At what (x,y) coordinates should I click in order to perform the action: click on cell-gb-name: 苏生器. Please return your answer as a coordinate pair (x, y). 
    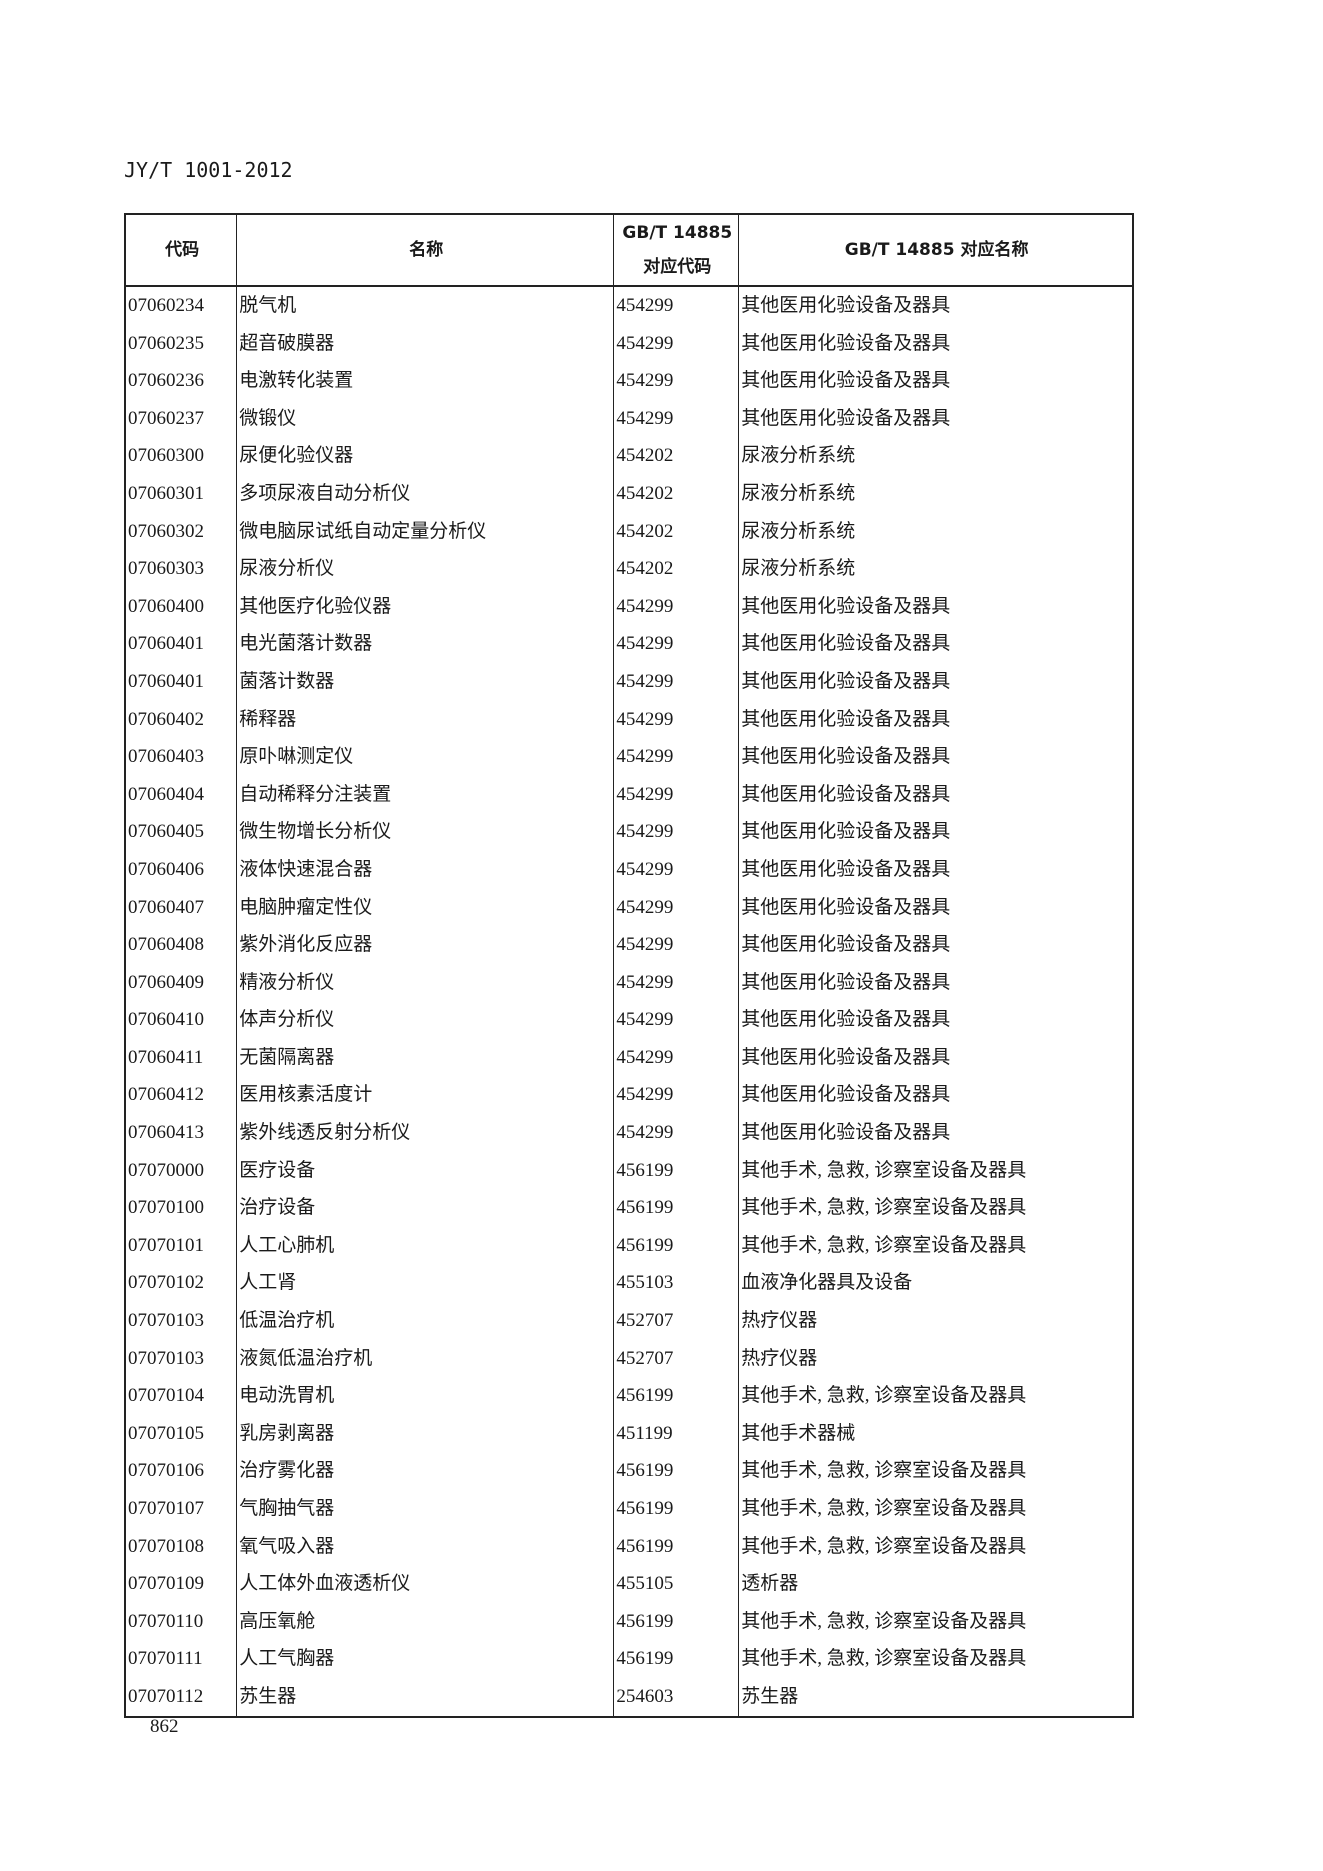
    Looking at the image, I should click on (936, 1697).